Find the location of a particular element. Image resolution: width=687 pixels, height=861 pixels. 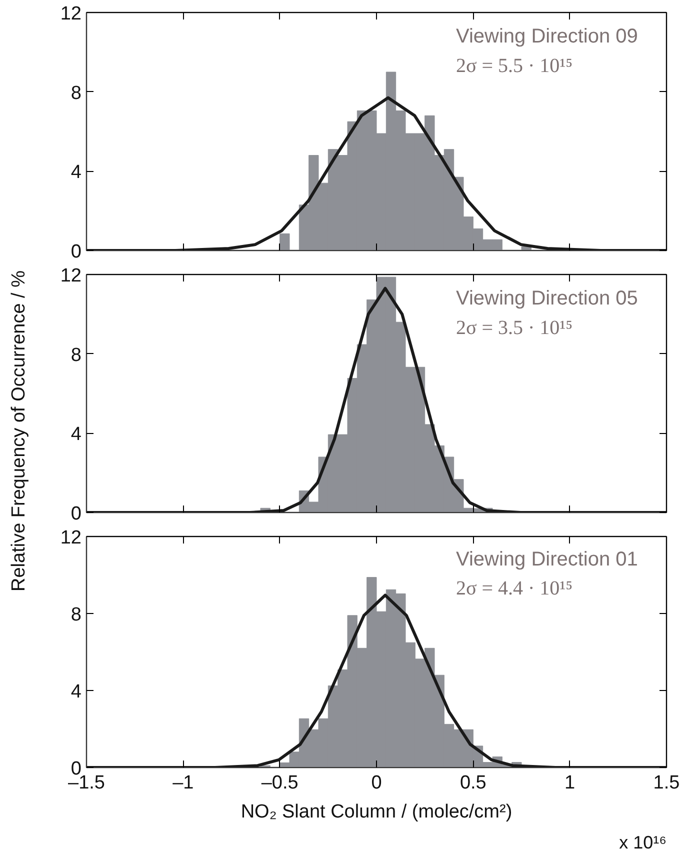

y-axis-title: Relative Frequency of Occurrence / % is located at coordinates (19, 431).